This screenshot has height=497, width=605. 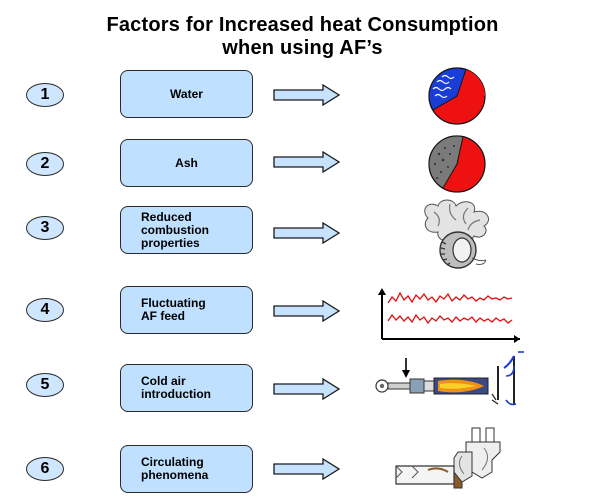 I want to click on factor-box-ash: Ash, so click(x=186, y=163).